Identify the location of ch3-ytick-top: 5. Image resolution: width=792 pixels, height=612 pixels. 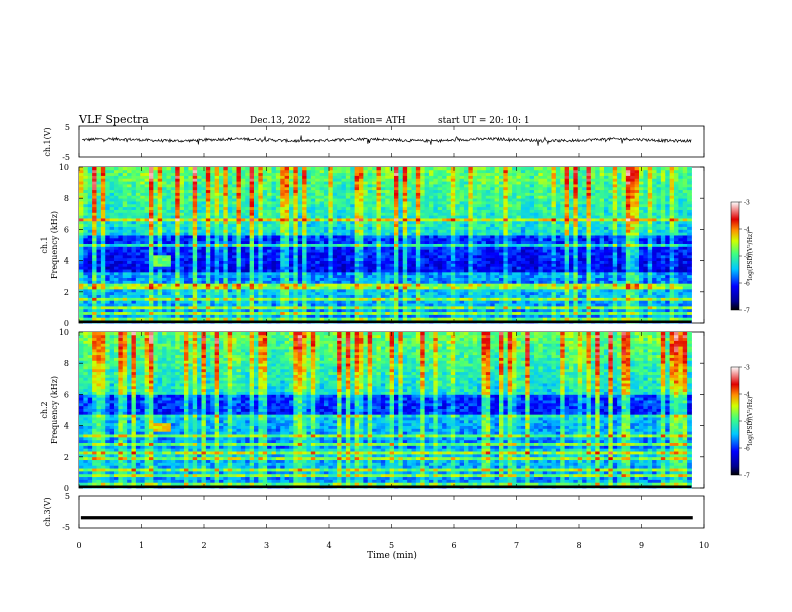
(67, 496).